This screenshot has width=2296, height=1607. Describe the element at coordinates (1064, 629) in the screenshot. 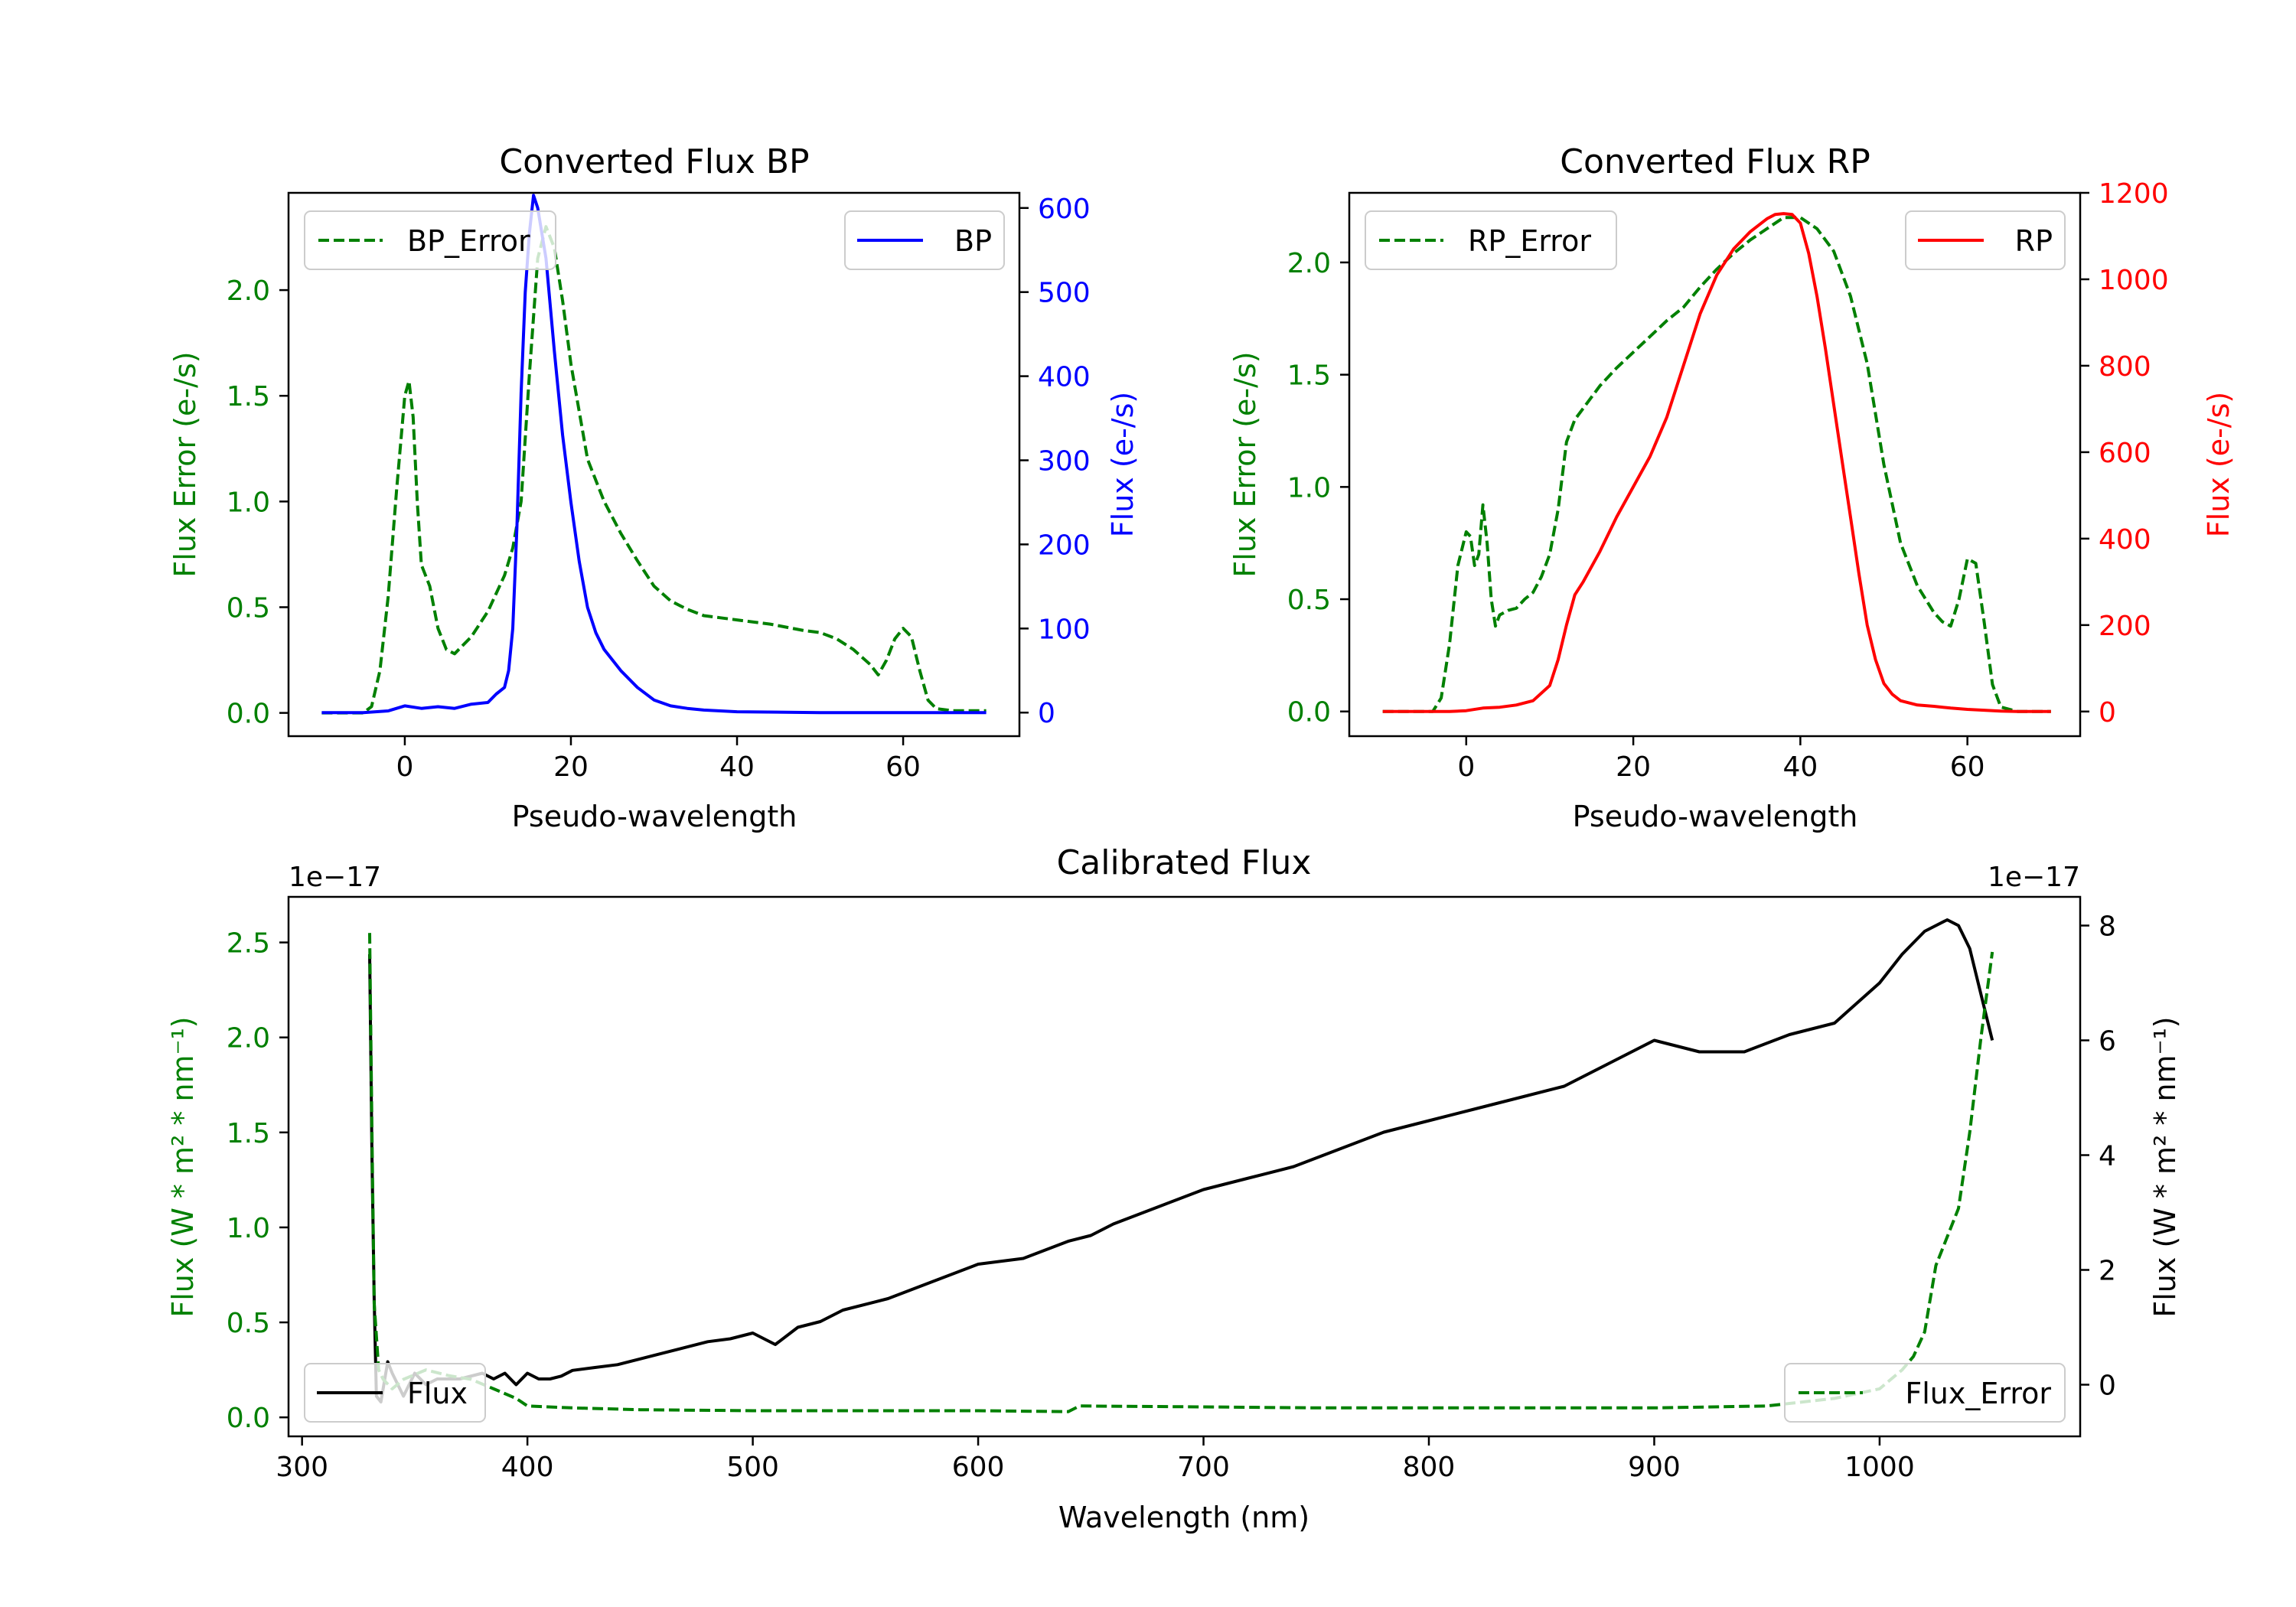

I see `bp-right-tick-label: 100` at that location.